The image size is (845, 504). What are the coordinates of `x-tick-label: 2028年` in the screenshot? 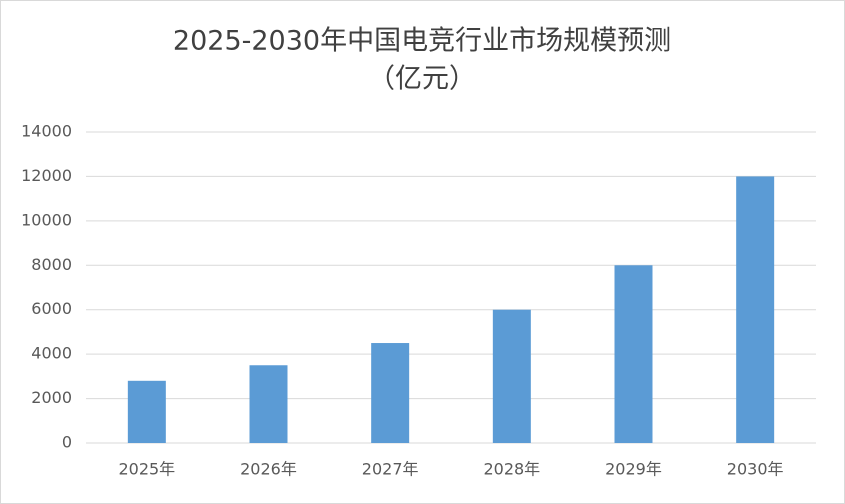 It's located at (511, 469).